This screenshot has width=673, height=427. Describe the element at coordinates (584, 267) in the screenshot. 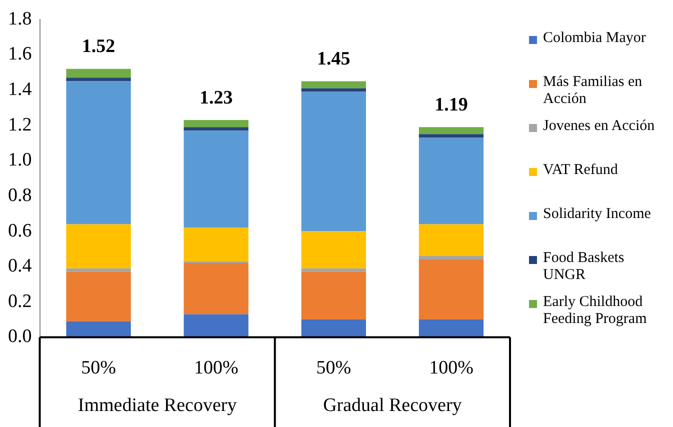

I see `legend-label: Food Baskets UNGR` at that location.